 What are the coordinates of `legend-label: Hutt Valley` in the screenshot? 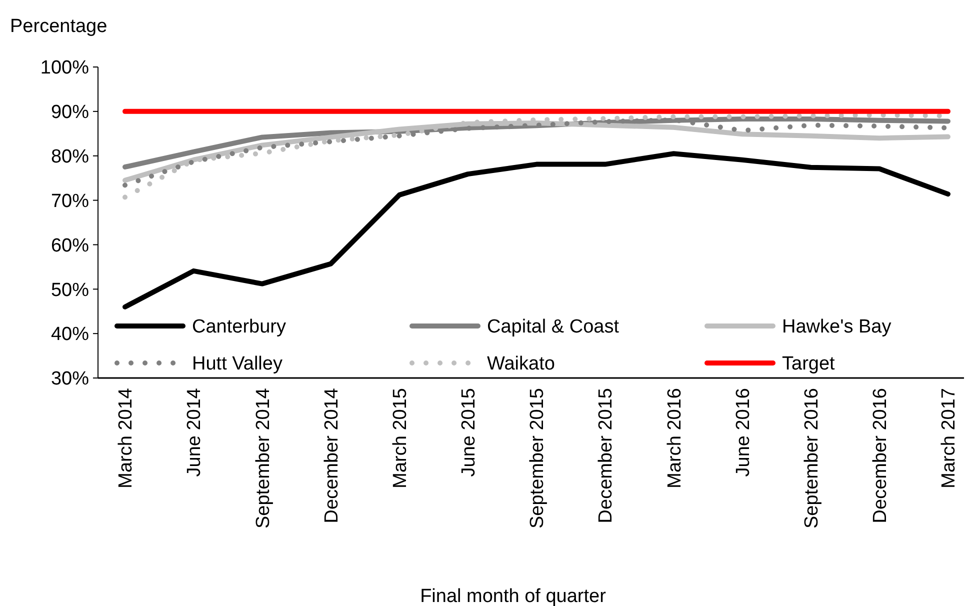 It's located at (237, 364).